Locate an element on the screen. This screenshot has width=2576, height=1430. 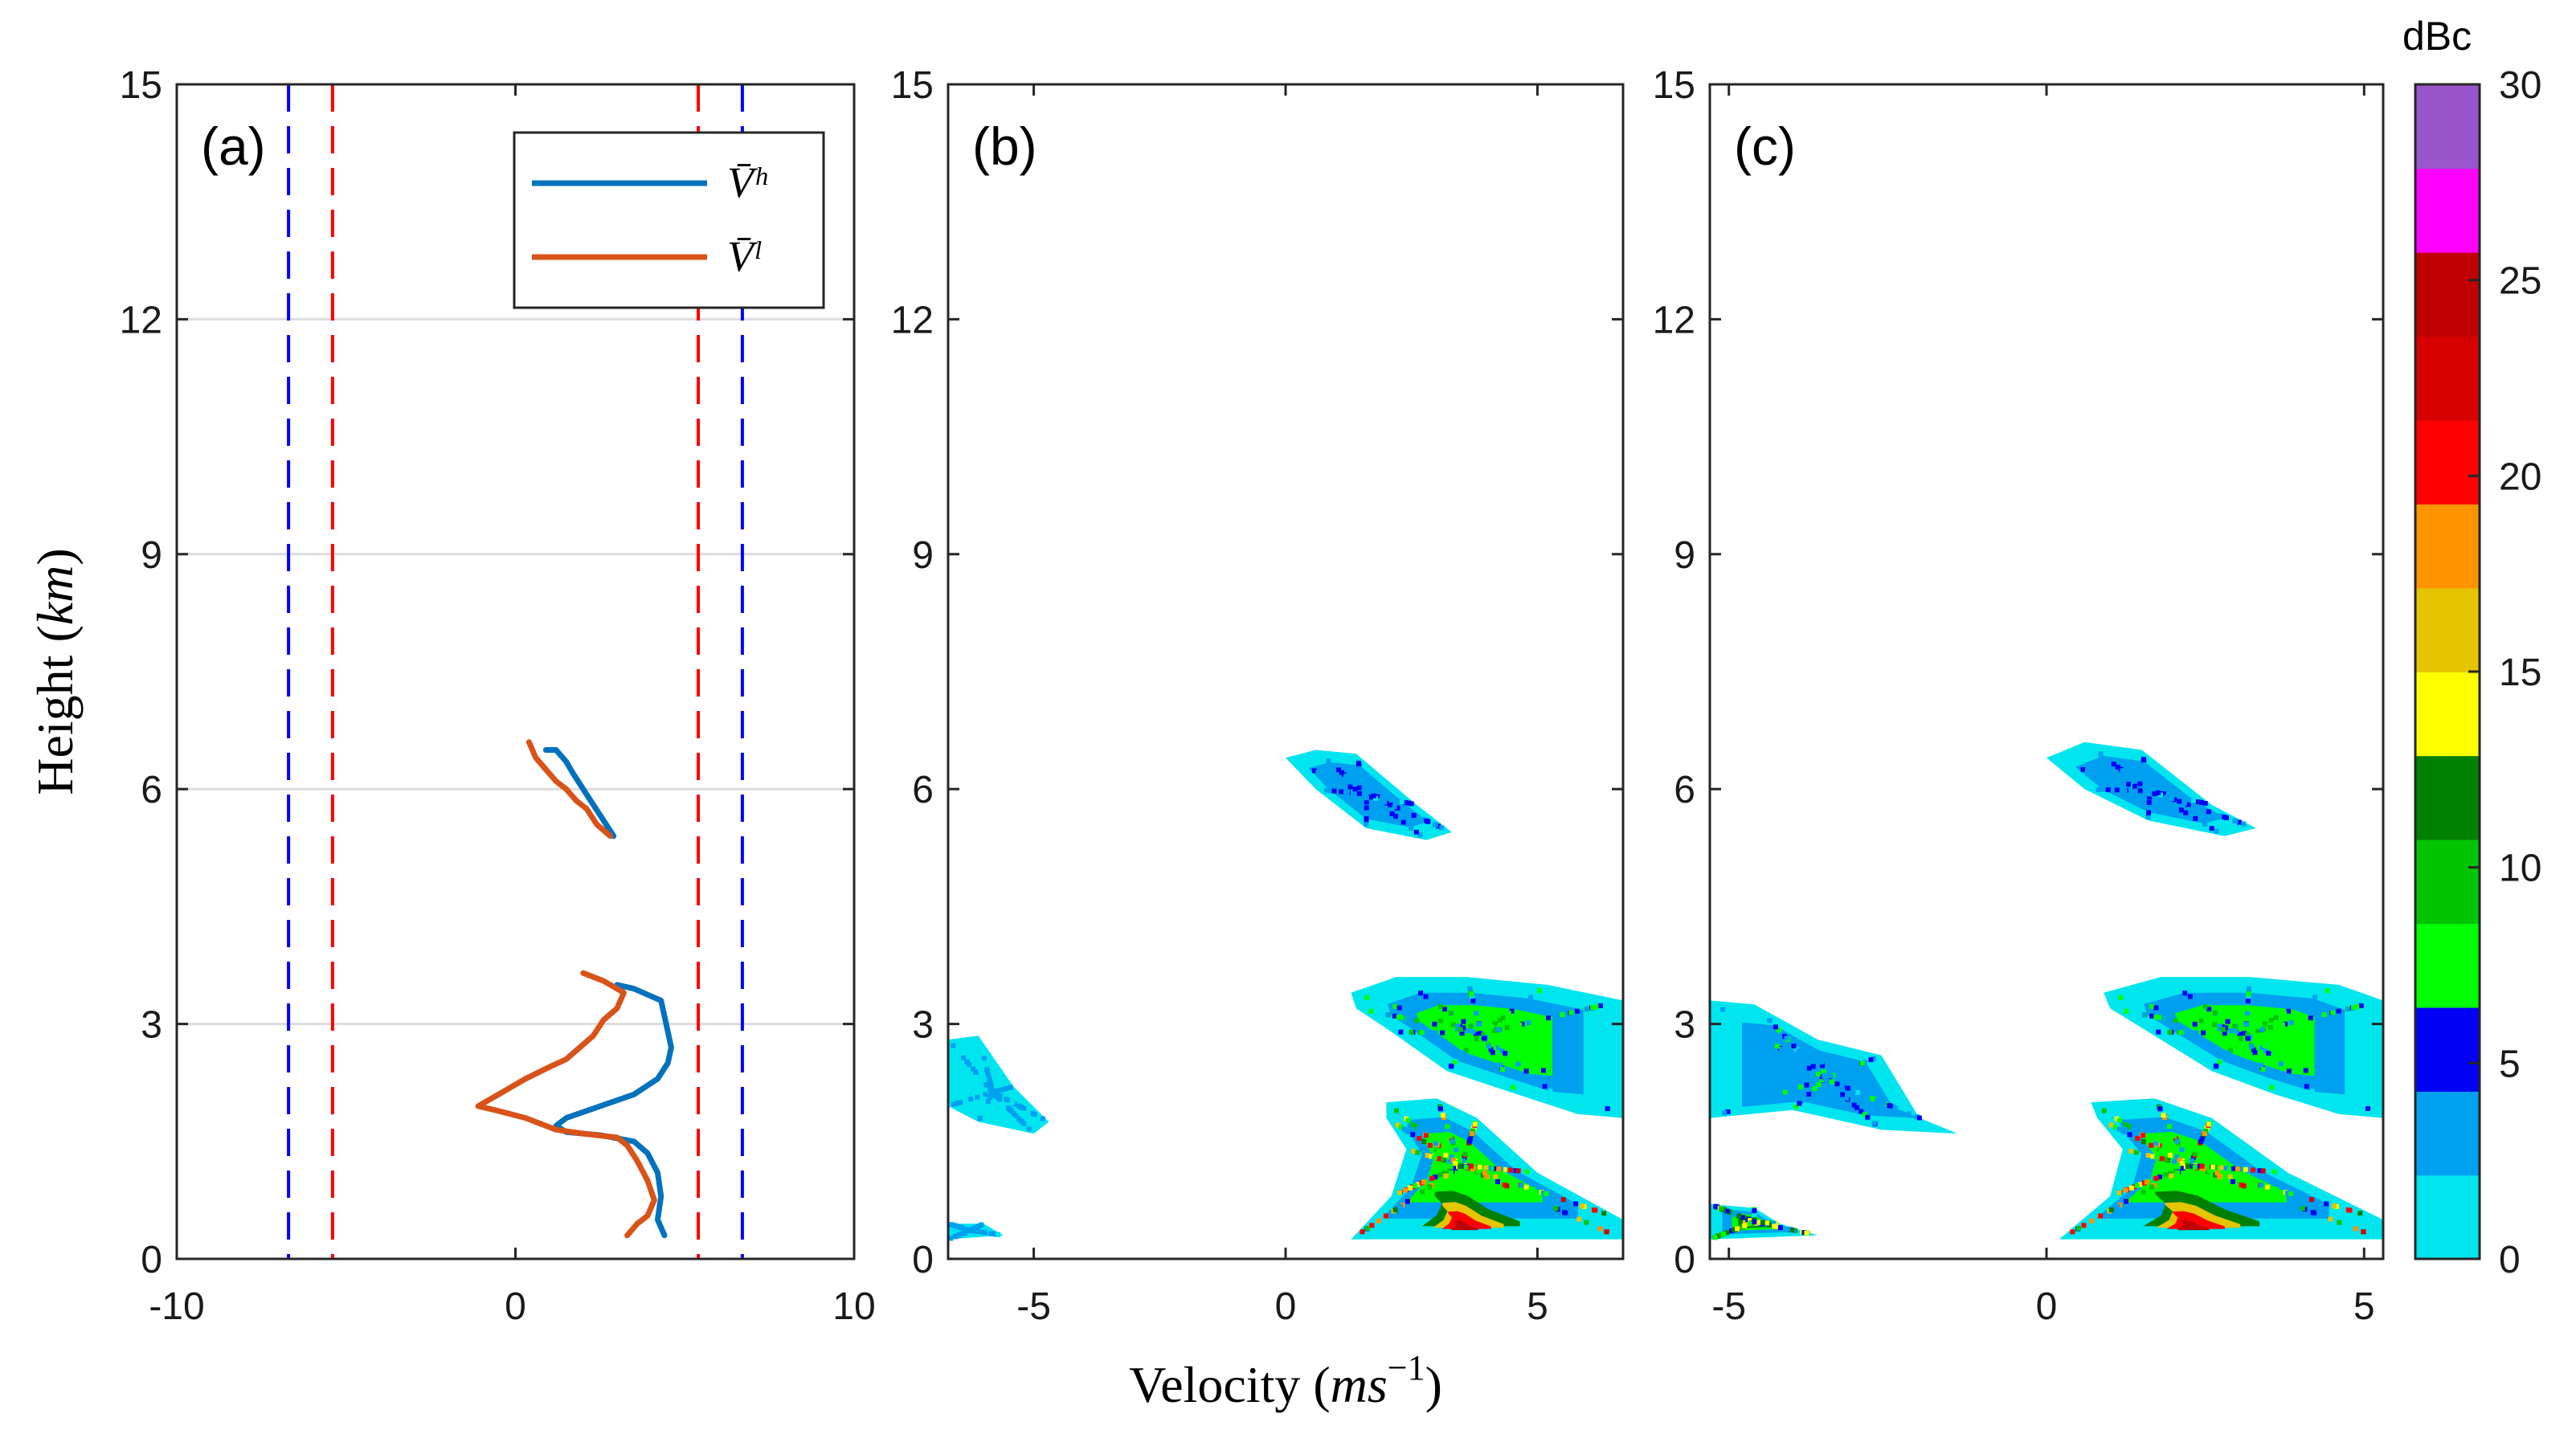
y-tick-label: 15 is located at coordinates (1674, 85).